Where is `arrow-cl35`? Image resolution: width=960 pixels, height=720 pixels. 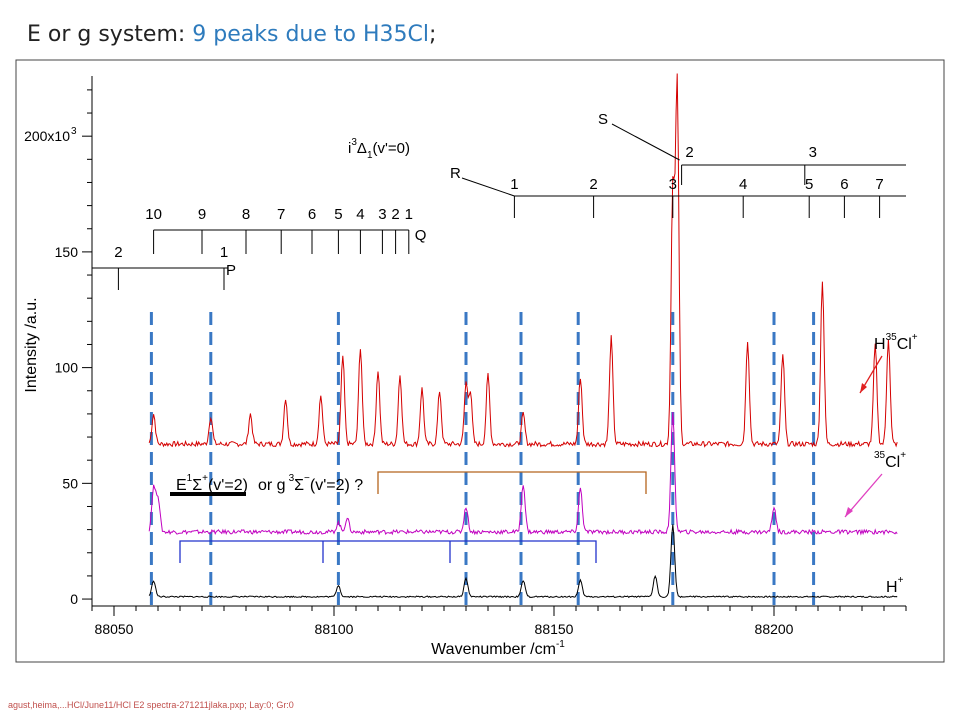 arrow-cl35 is located at coordinates (863, 495).